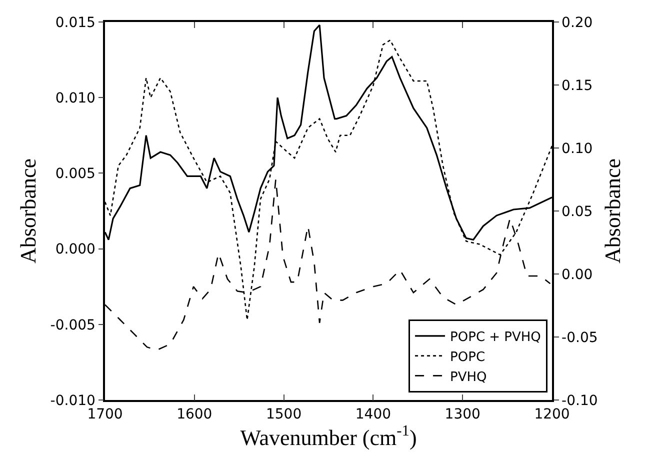 This screenshot has width=652, height=468. Describe the element at coordinates (577, 148) in the screenshot. I see `y2-tick-label: 0.10` at that location.